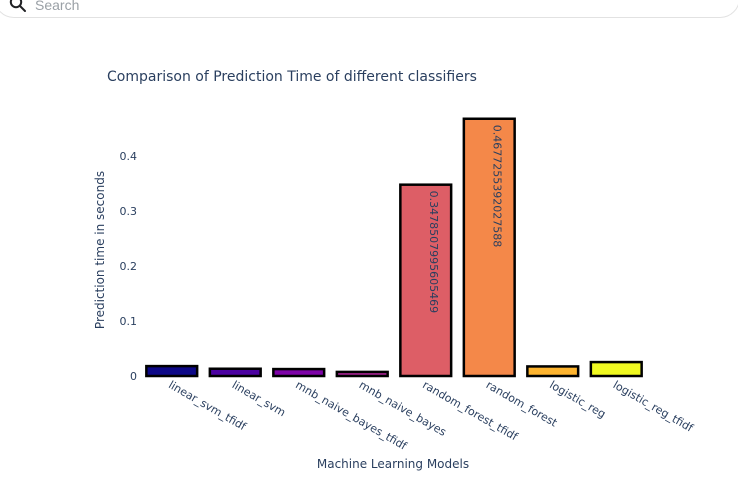  Describe the element at coordinates (129, 211) in the screenshot. I see `y-tick-label: 0.3` at that location.